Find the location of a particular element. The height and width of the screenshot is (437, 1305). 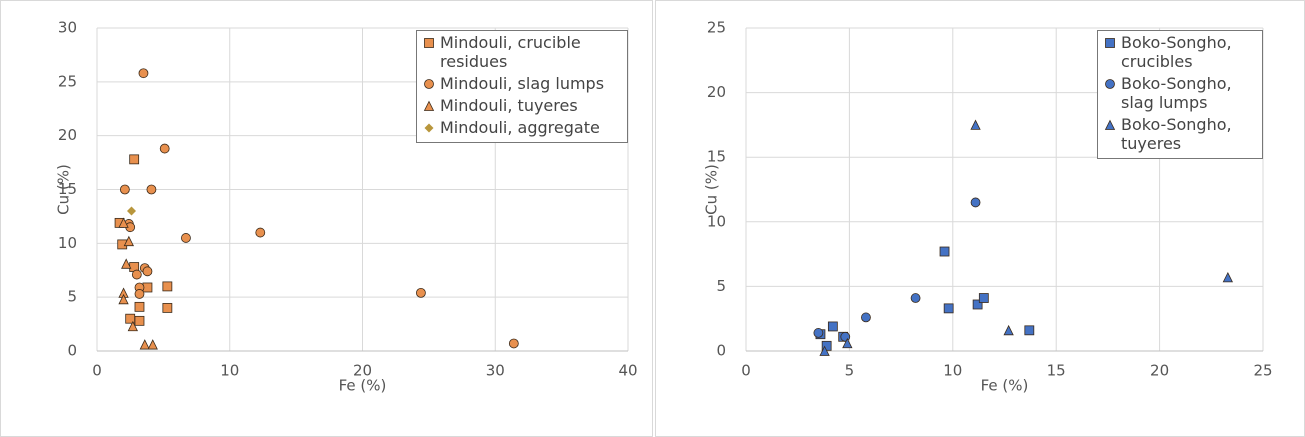

legend-entry: Boko-Songho, tuyeres is located at coordinates (1180, 134).